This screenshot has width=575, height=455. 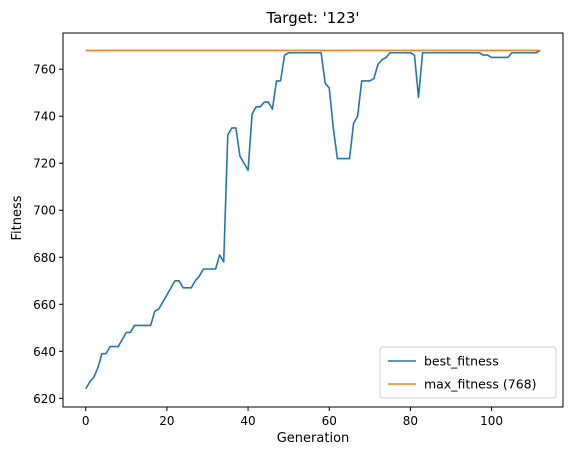 What do you see at coordinates (329, 421) in the screenshot?
I see `x-tick-label: 60` at bounding box center [329, 421].